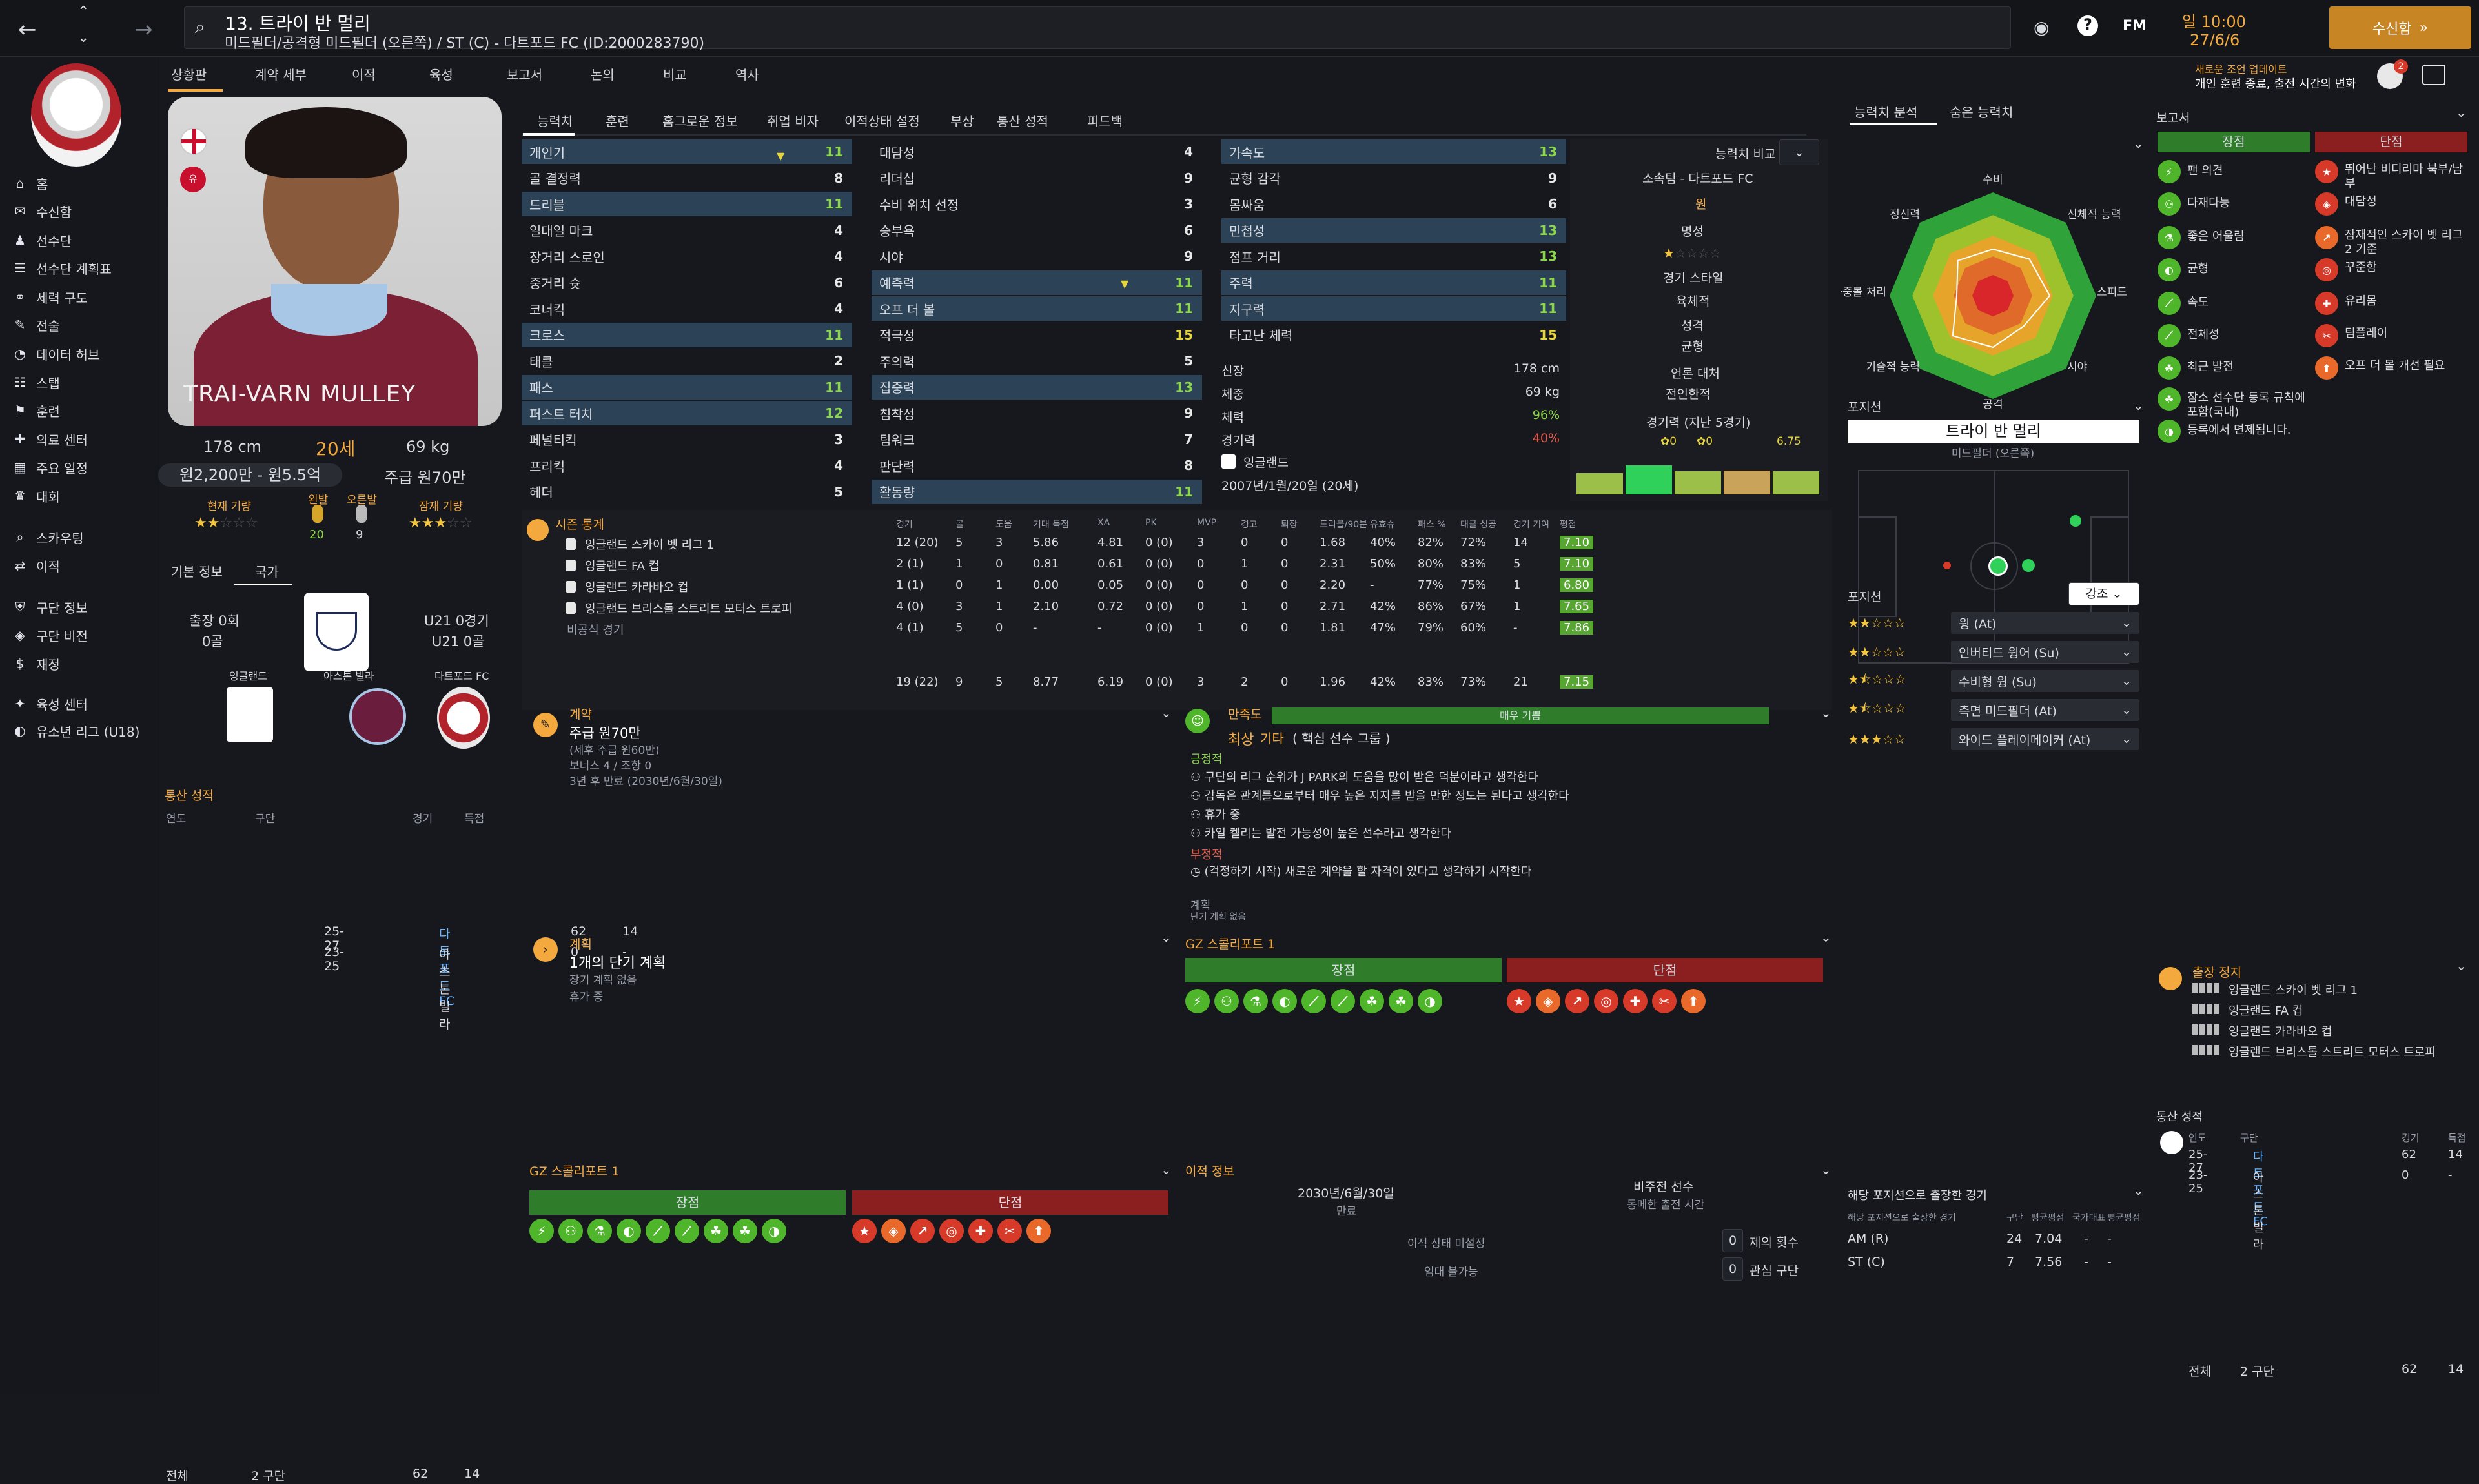 The height and width of the screenshot is (1484, 2479). What do you see at coordinates (2234, 303) in the screenshot?
I see `report-pro-item: ⟋ 속도` at bounding box center [2234, 303].